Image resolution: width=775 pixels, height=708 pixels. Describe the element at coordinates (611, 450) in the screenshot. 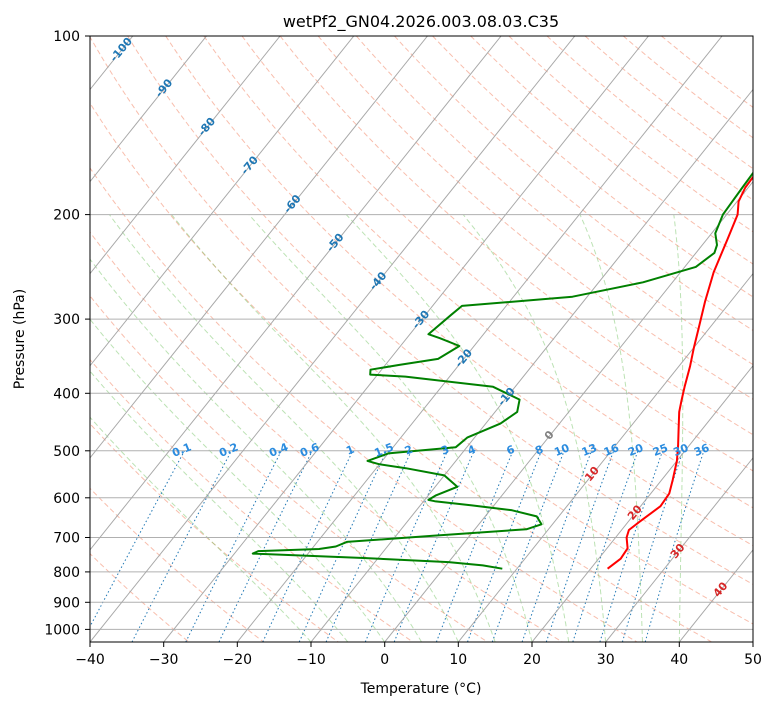

I see `mixing-ratio-label: 16` at that location.